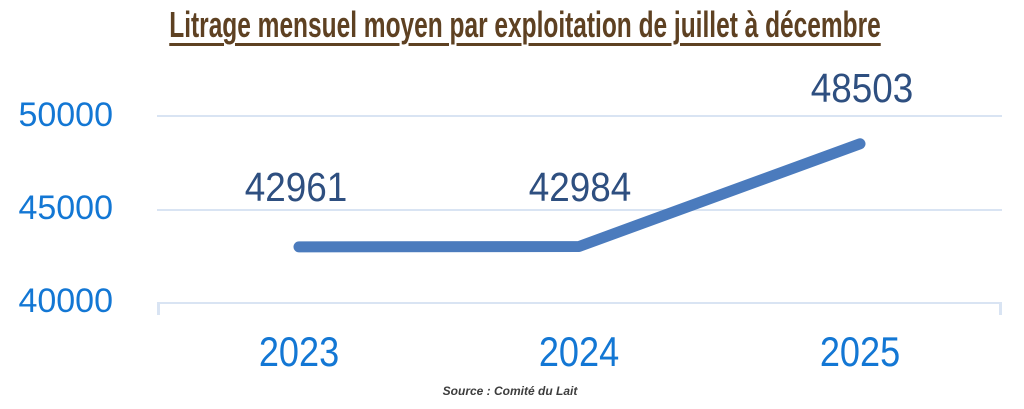  What do you see at coordinates (579, 351) in the screenshot?
I see `x-axis-category-label: 2024` at bounding box center [579, 351].